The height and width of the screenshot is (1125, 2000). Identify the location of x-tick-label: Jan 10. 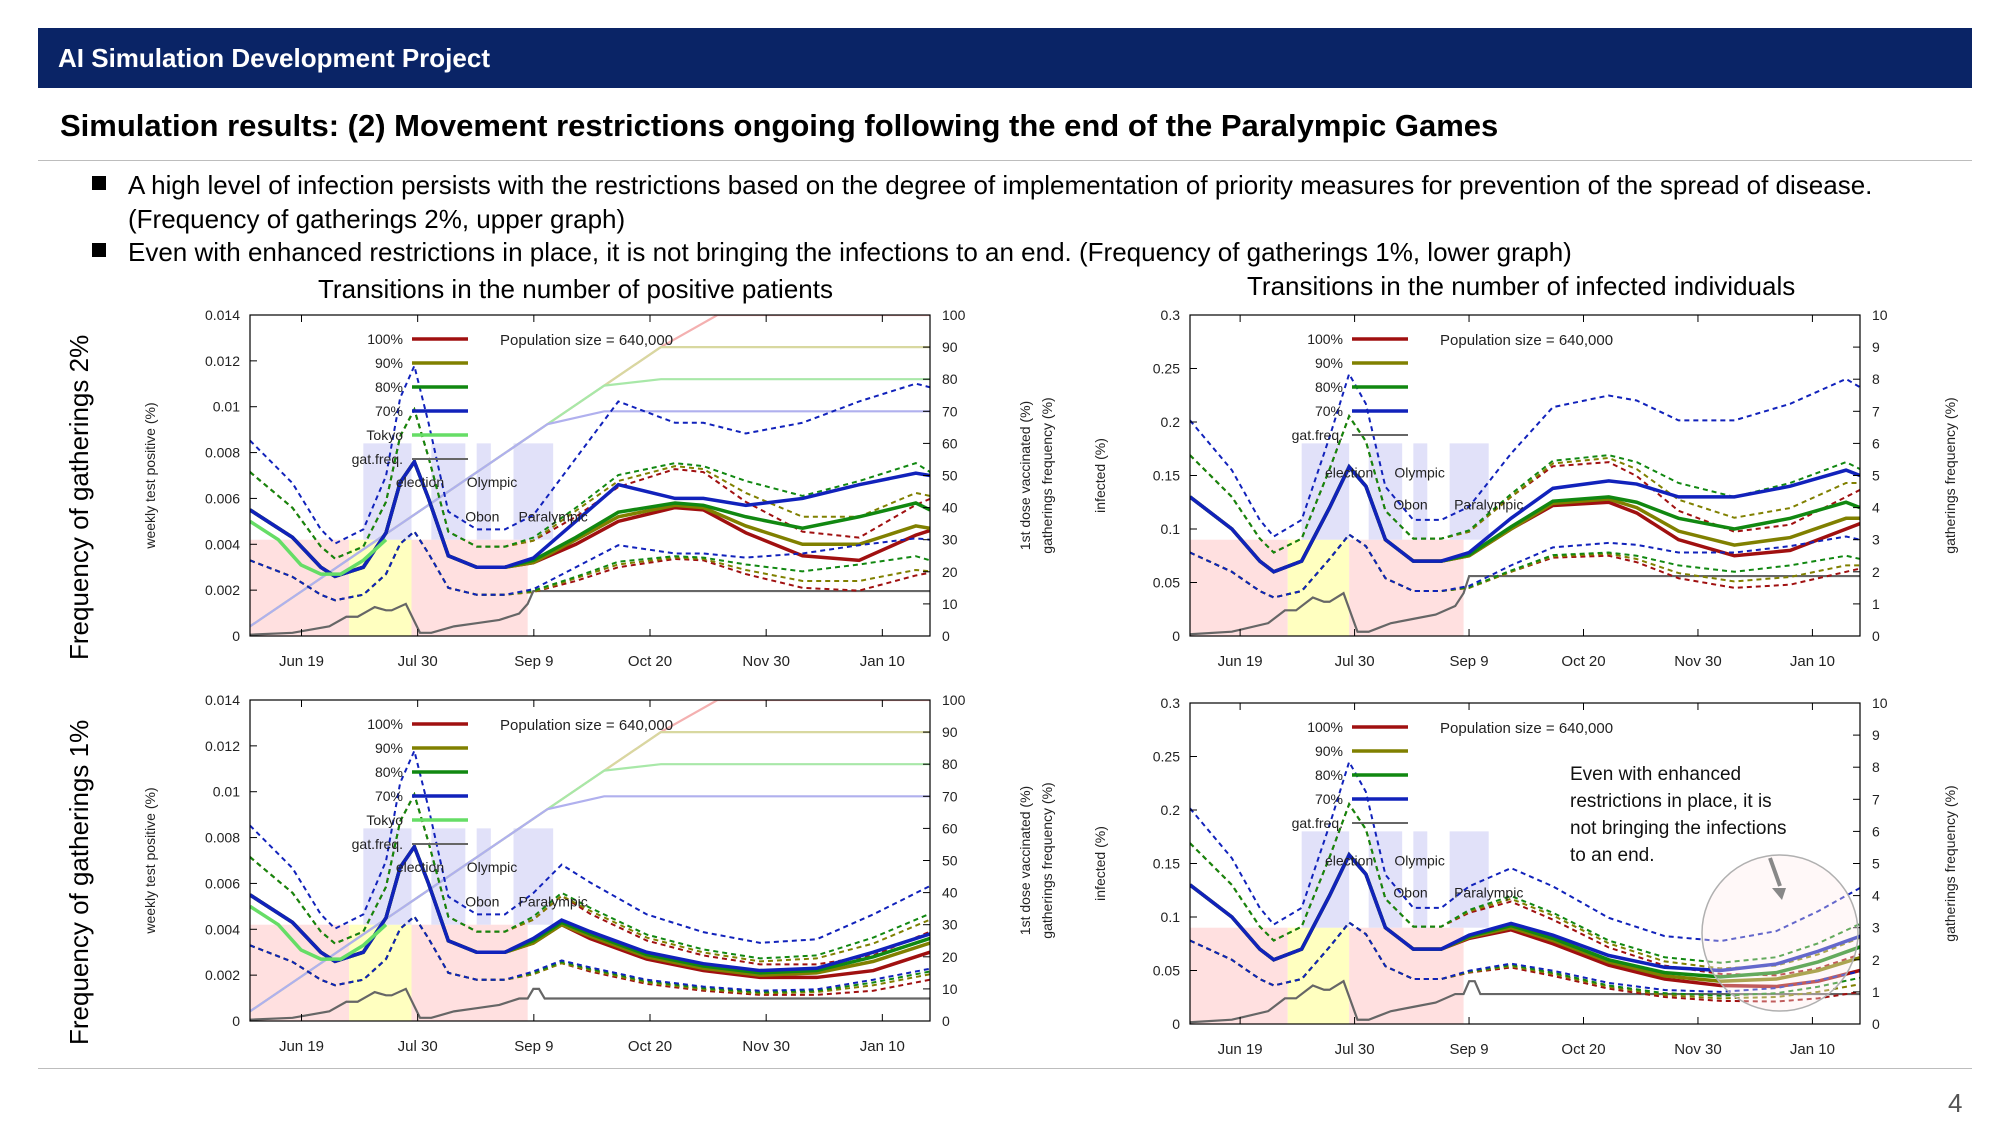
(1812, 661).